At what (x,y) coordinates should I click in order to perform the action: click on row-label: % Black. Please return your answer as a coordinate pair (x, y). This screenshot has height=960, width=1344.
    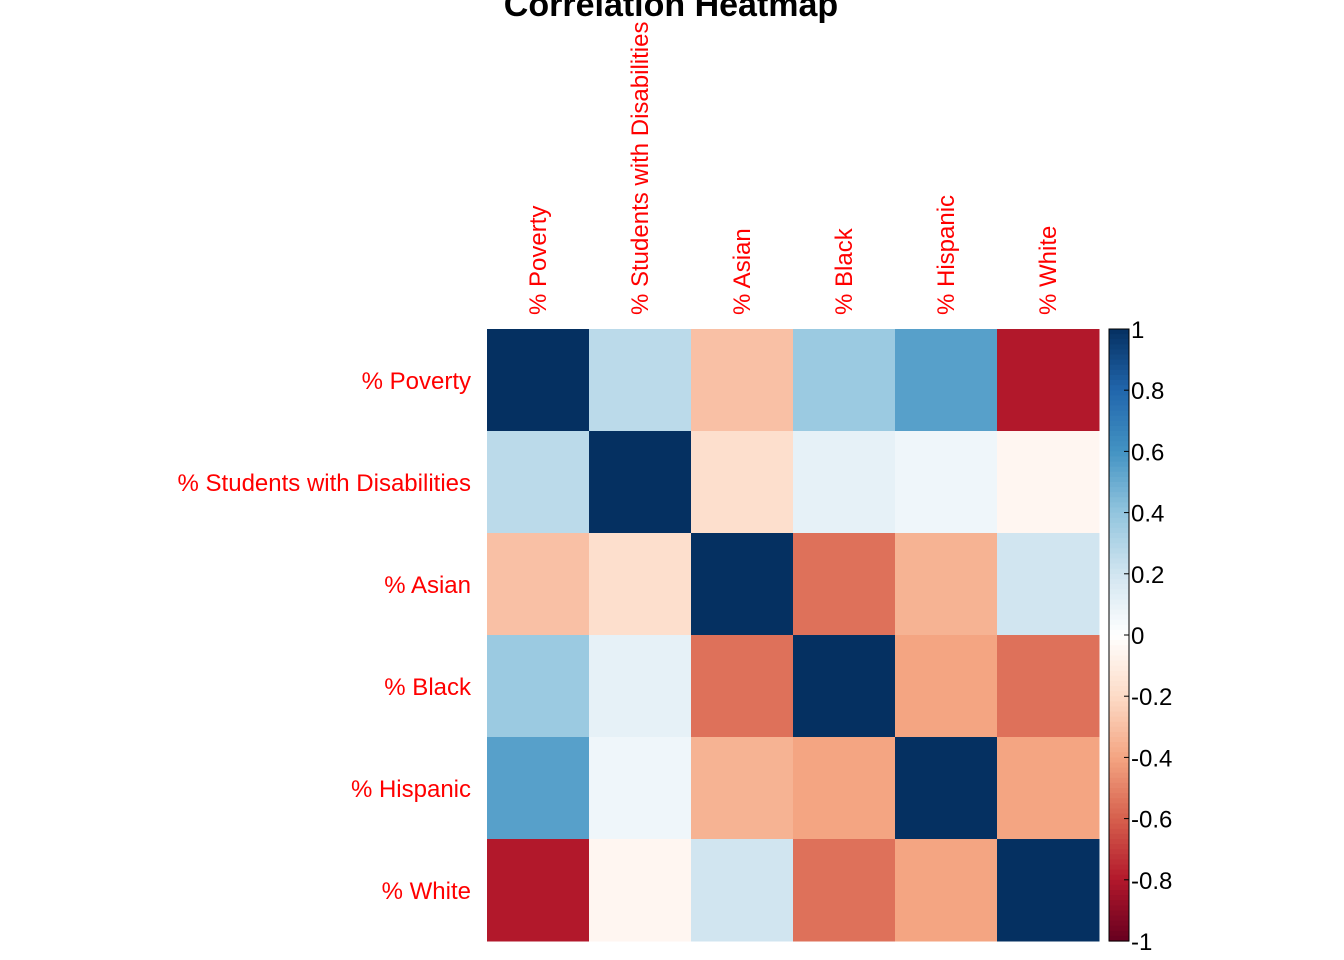
    Looking at the image, I should click on (428, 687).